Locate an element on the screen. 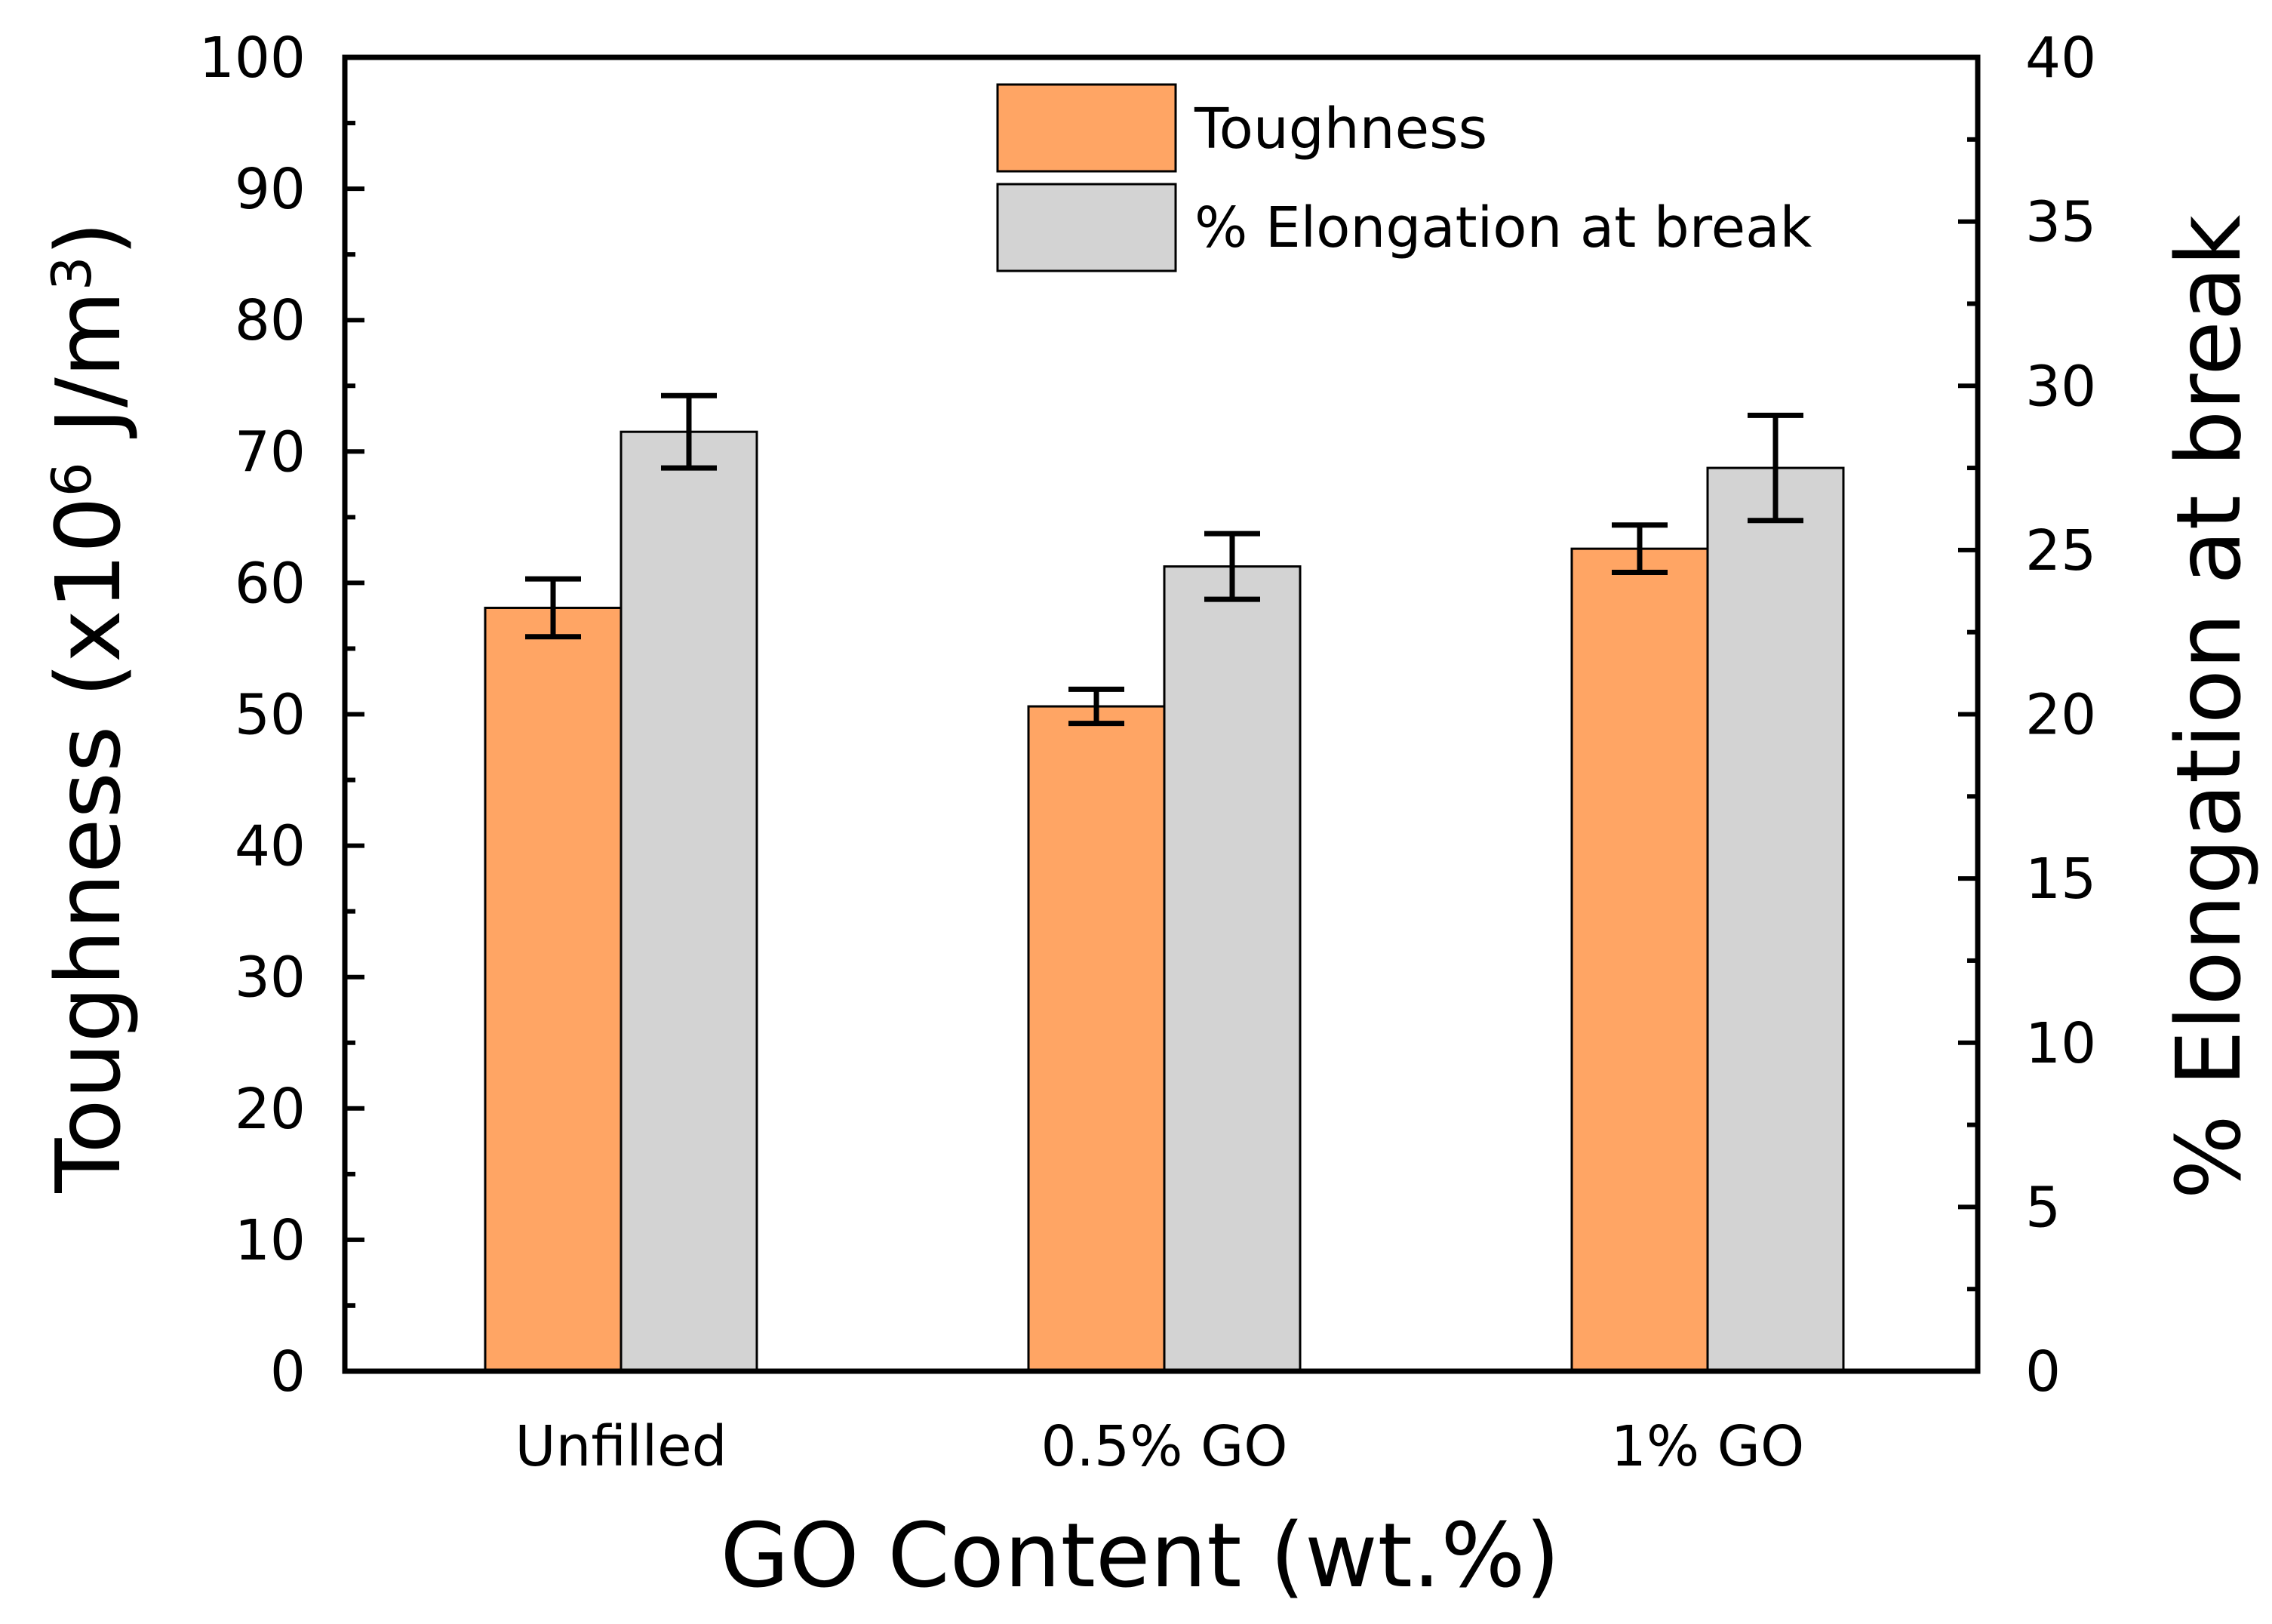 The height and width of the screenshot is (1624, 2272). y2-tick-label-5: 25 is located at coordinates (2060, 550).